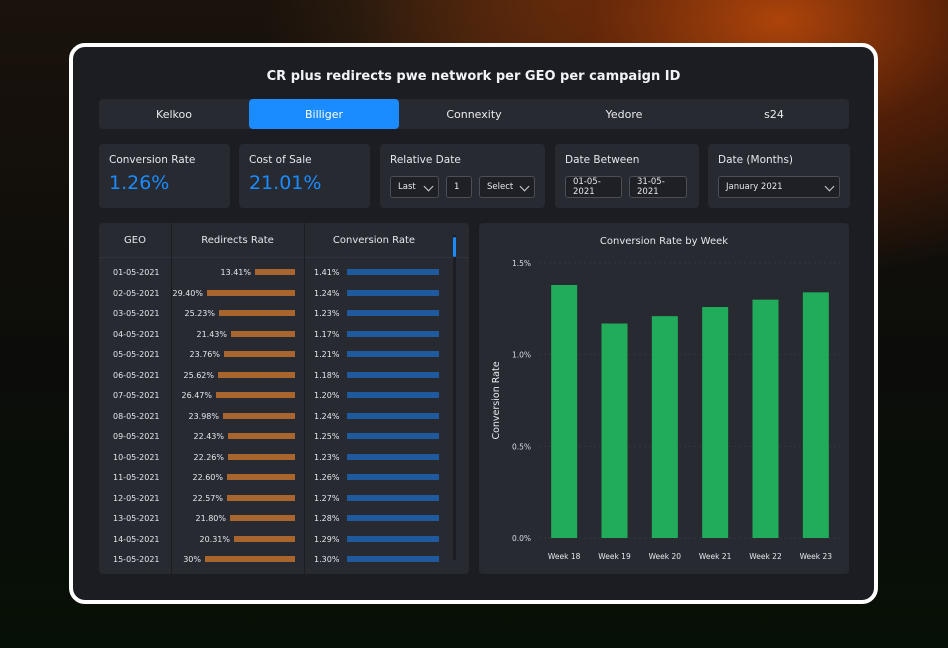 This screenshot has width=948, height=648. Describe the element at coordinates (521, 263) in the screenshot. I see `y-tick-label: 1.5%` at that location.